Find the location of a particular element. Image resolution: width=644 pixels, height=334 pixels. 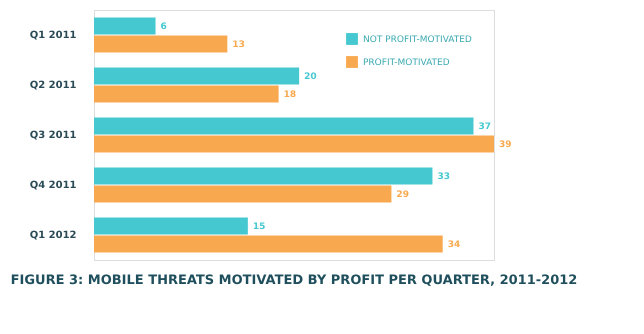

data-label: 33 is located at coordinates (443, 177).